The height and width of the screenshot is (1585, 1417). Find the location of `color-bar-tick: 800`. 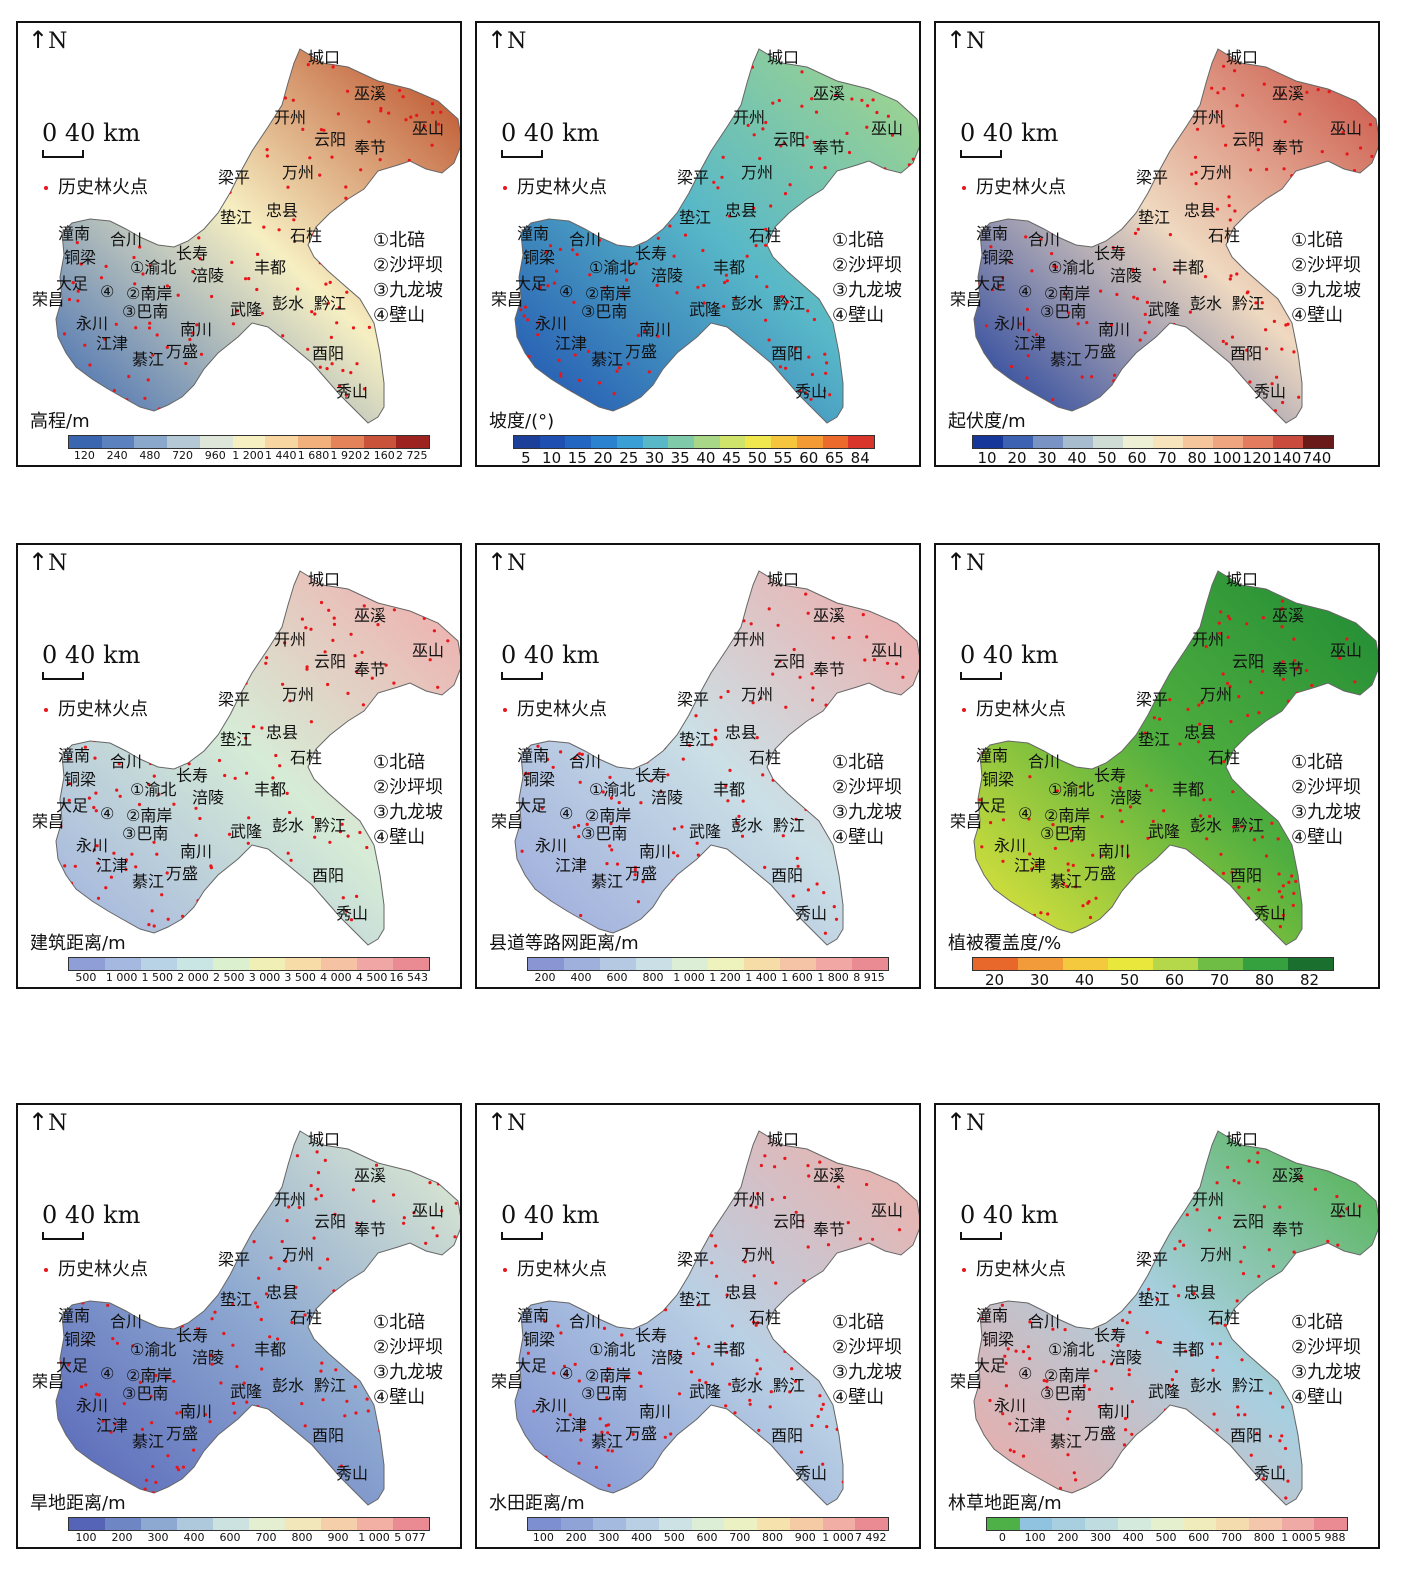

color-bar-tick: 800 is located at coordinates (1264, 1537).